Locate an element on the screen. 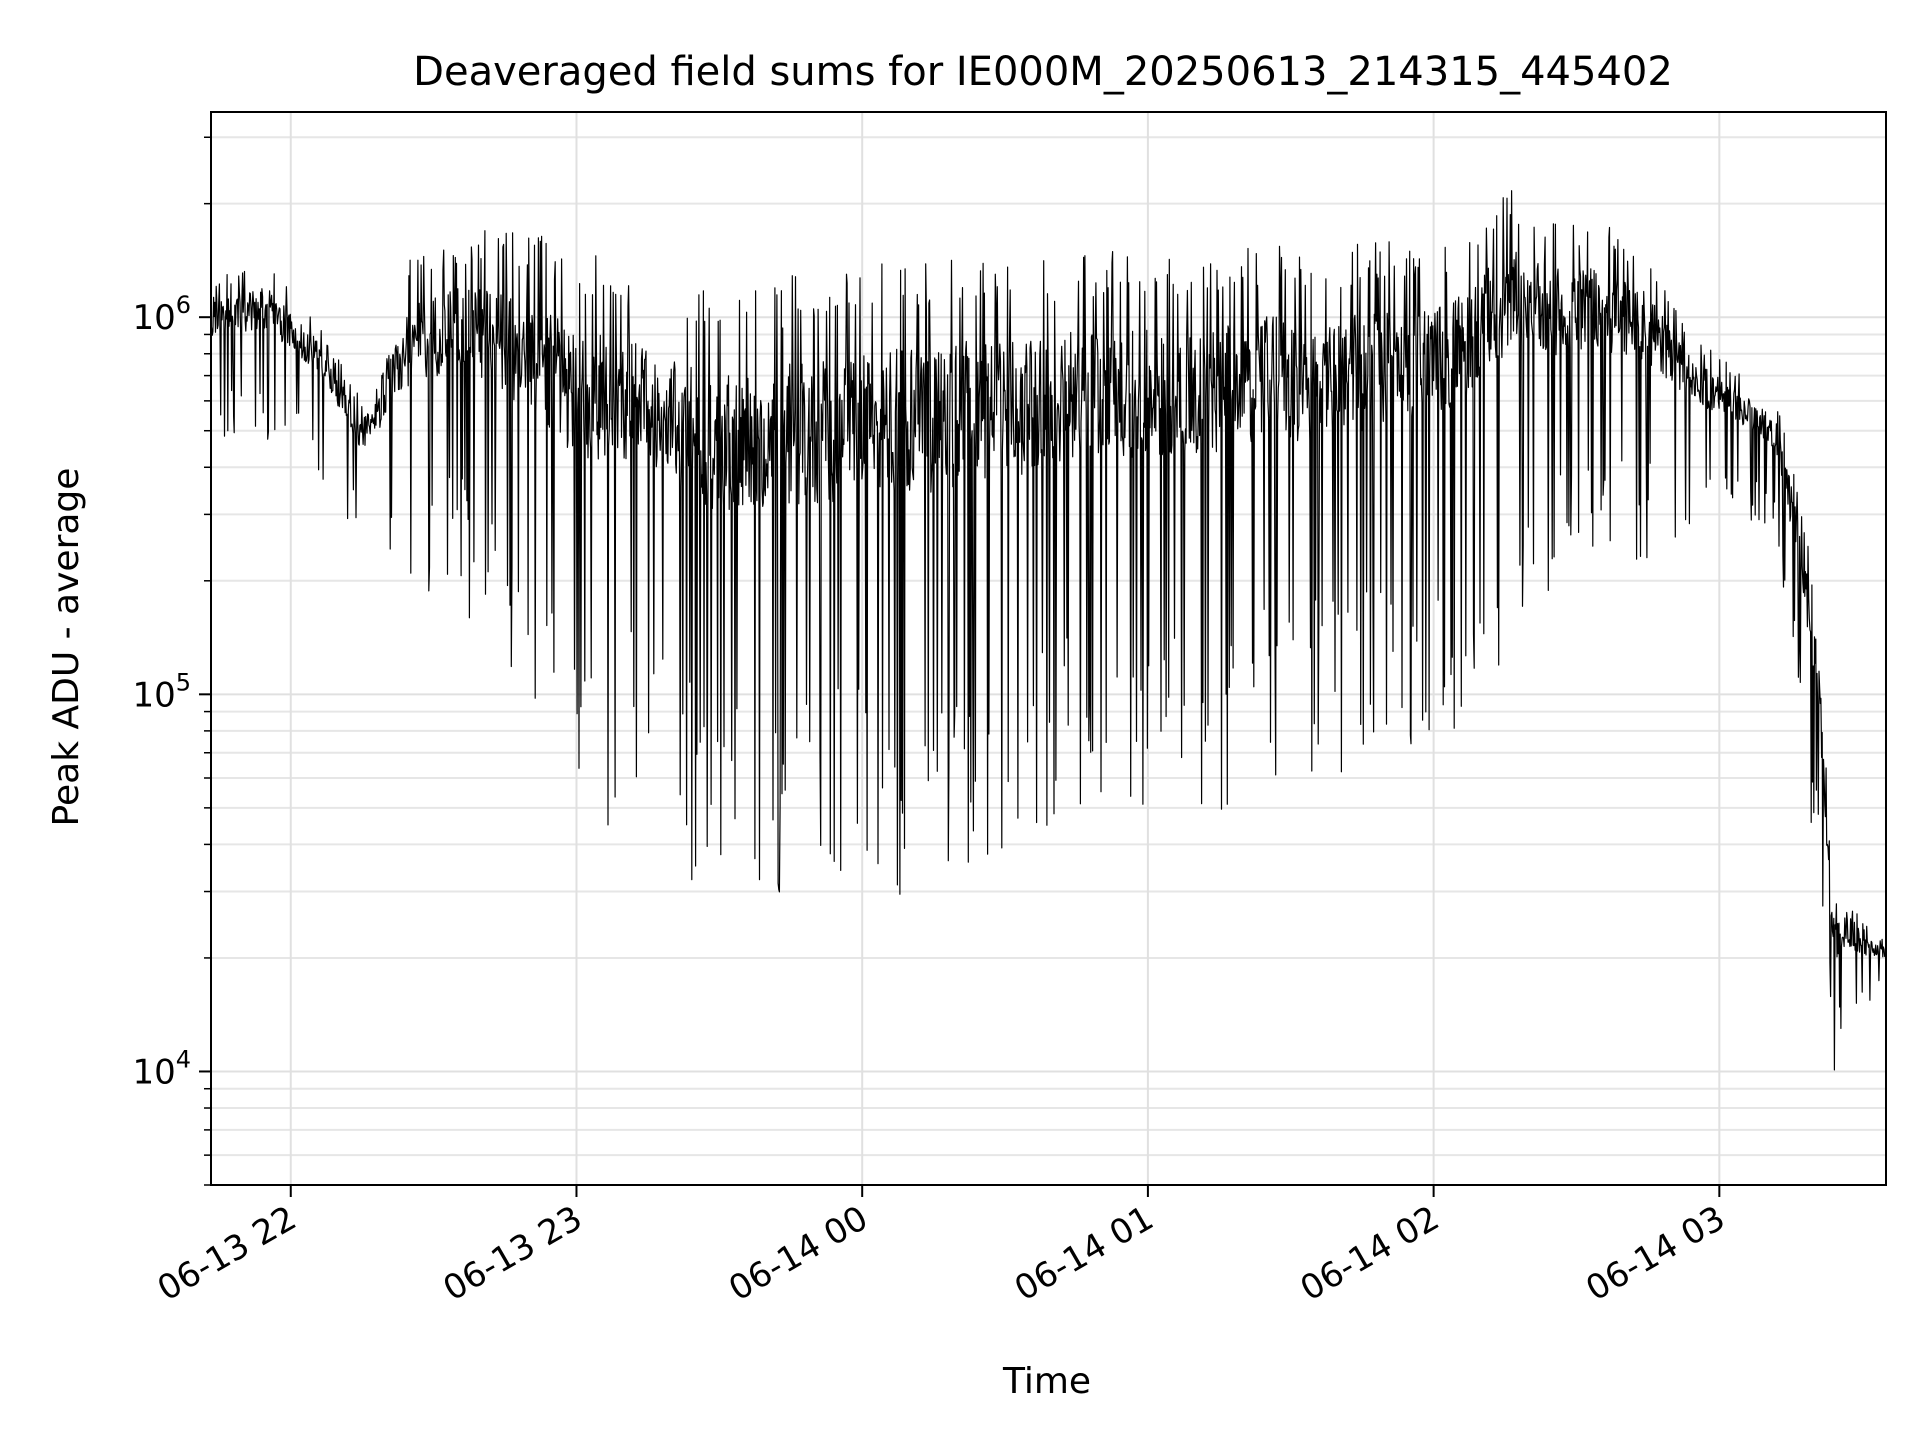 Image resolution: width=1920 pixels, height=1440 pixels. y-tick-label-exponent: 6 is located at coordinates (183, 305).